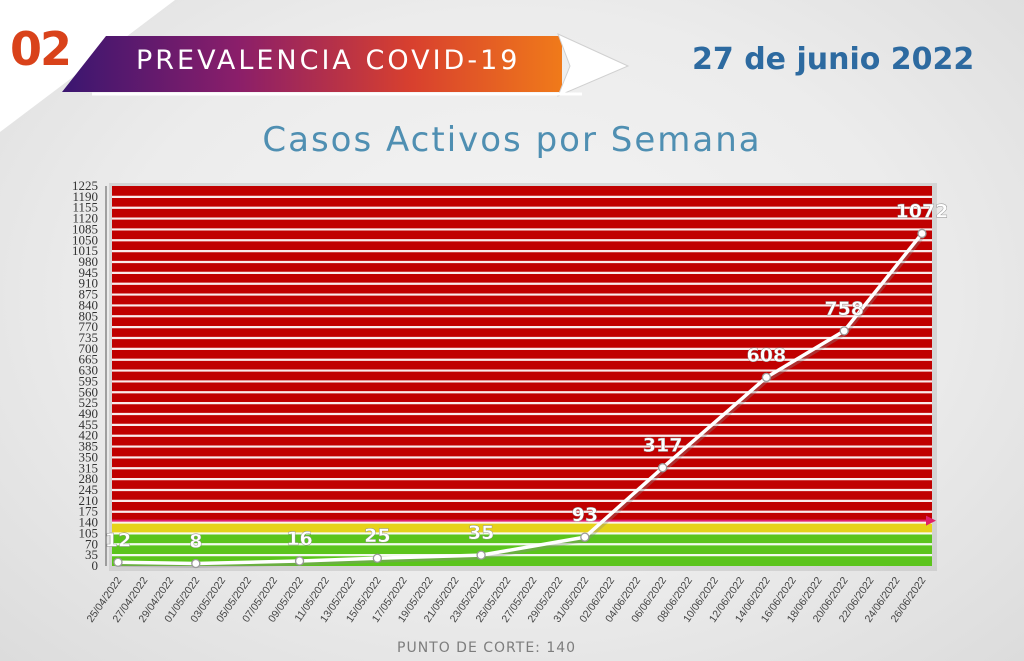 Image resolution: width=1024 pixels, height=661 pixels. Describe the element at coordinates (89, 283) in the screenshot. I see `y-tick-label: 910` at that location.